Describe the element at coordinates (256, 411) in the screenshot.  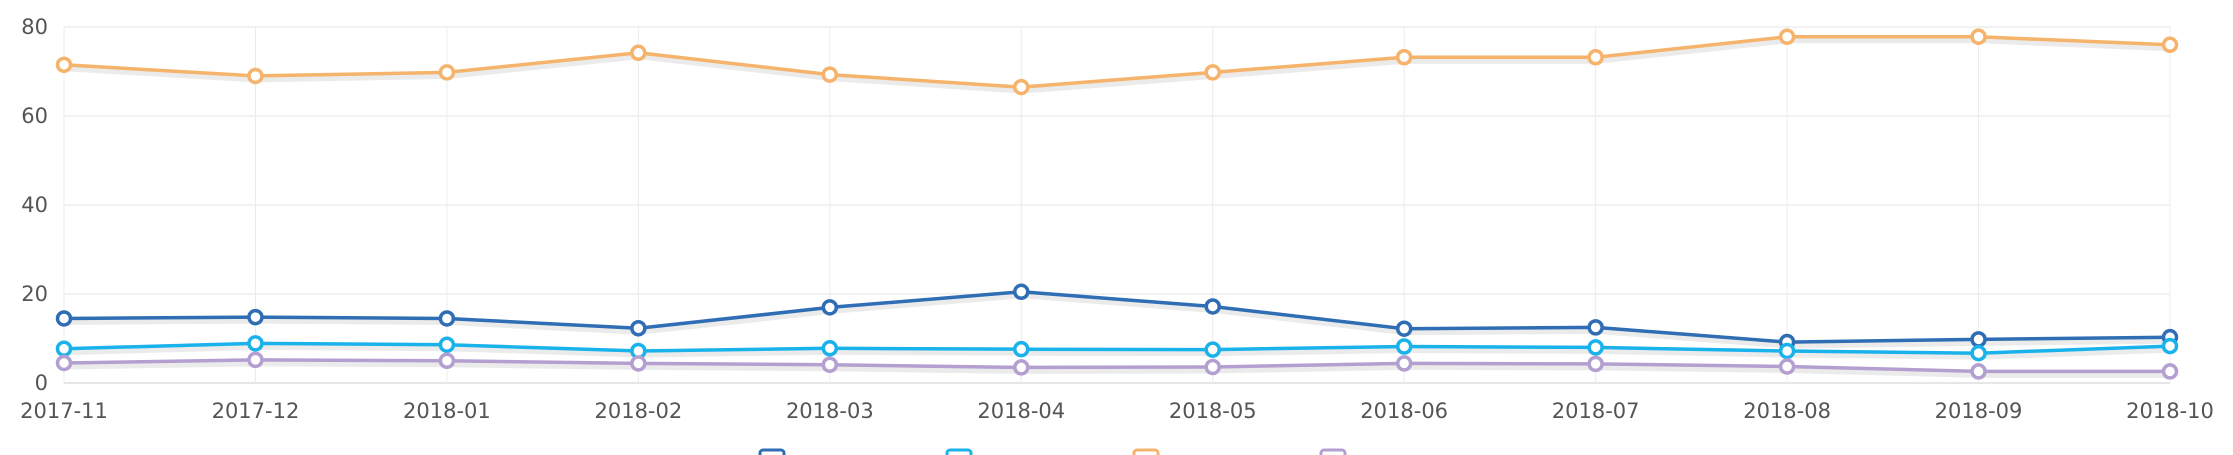
I see `x-tick-label: 2017-12` at that location.